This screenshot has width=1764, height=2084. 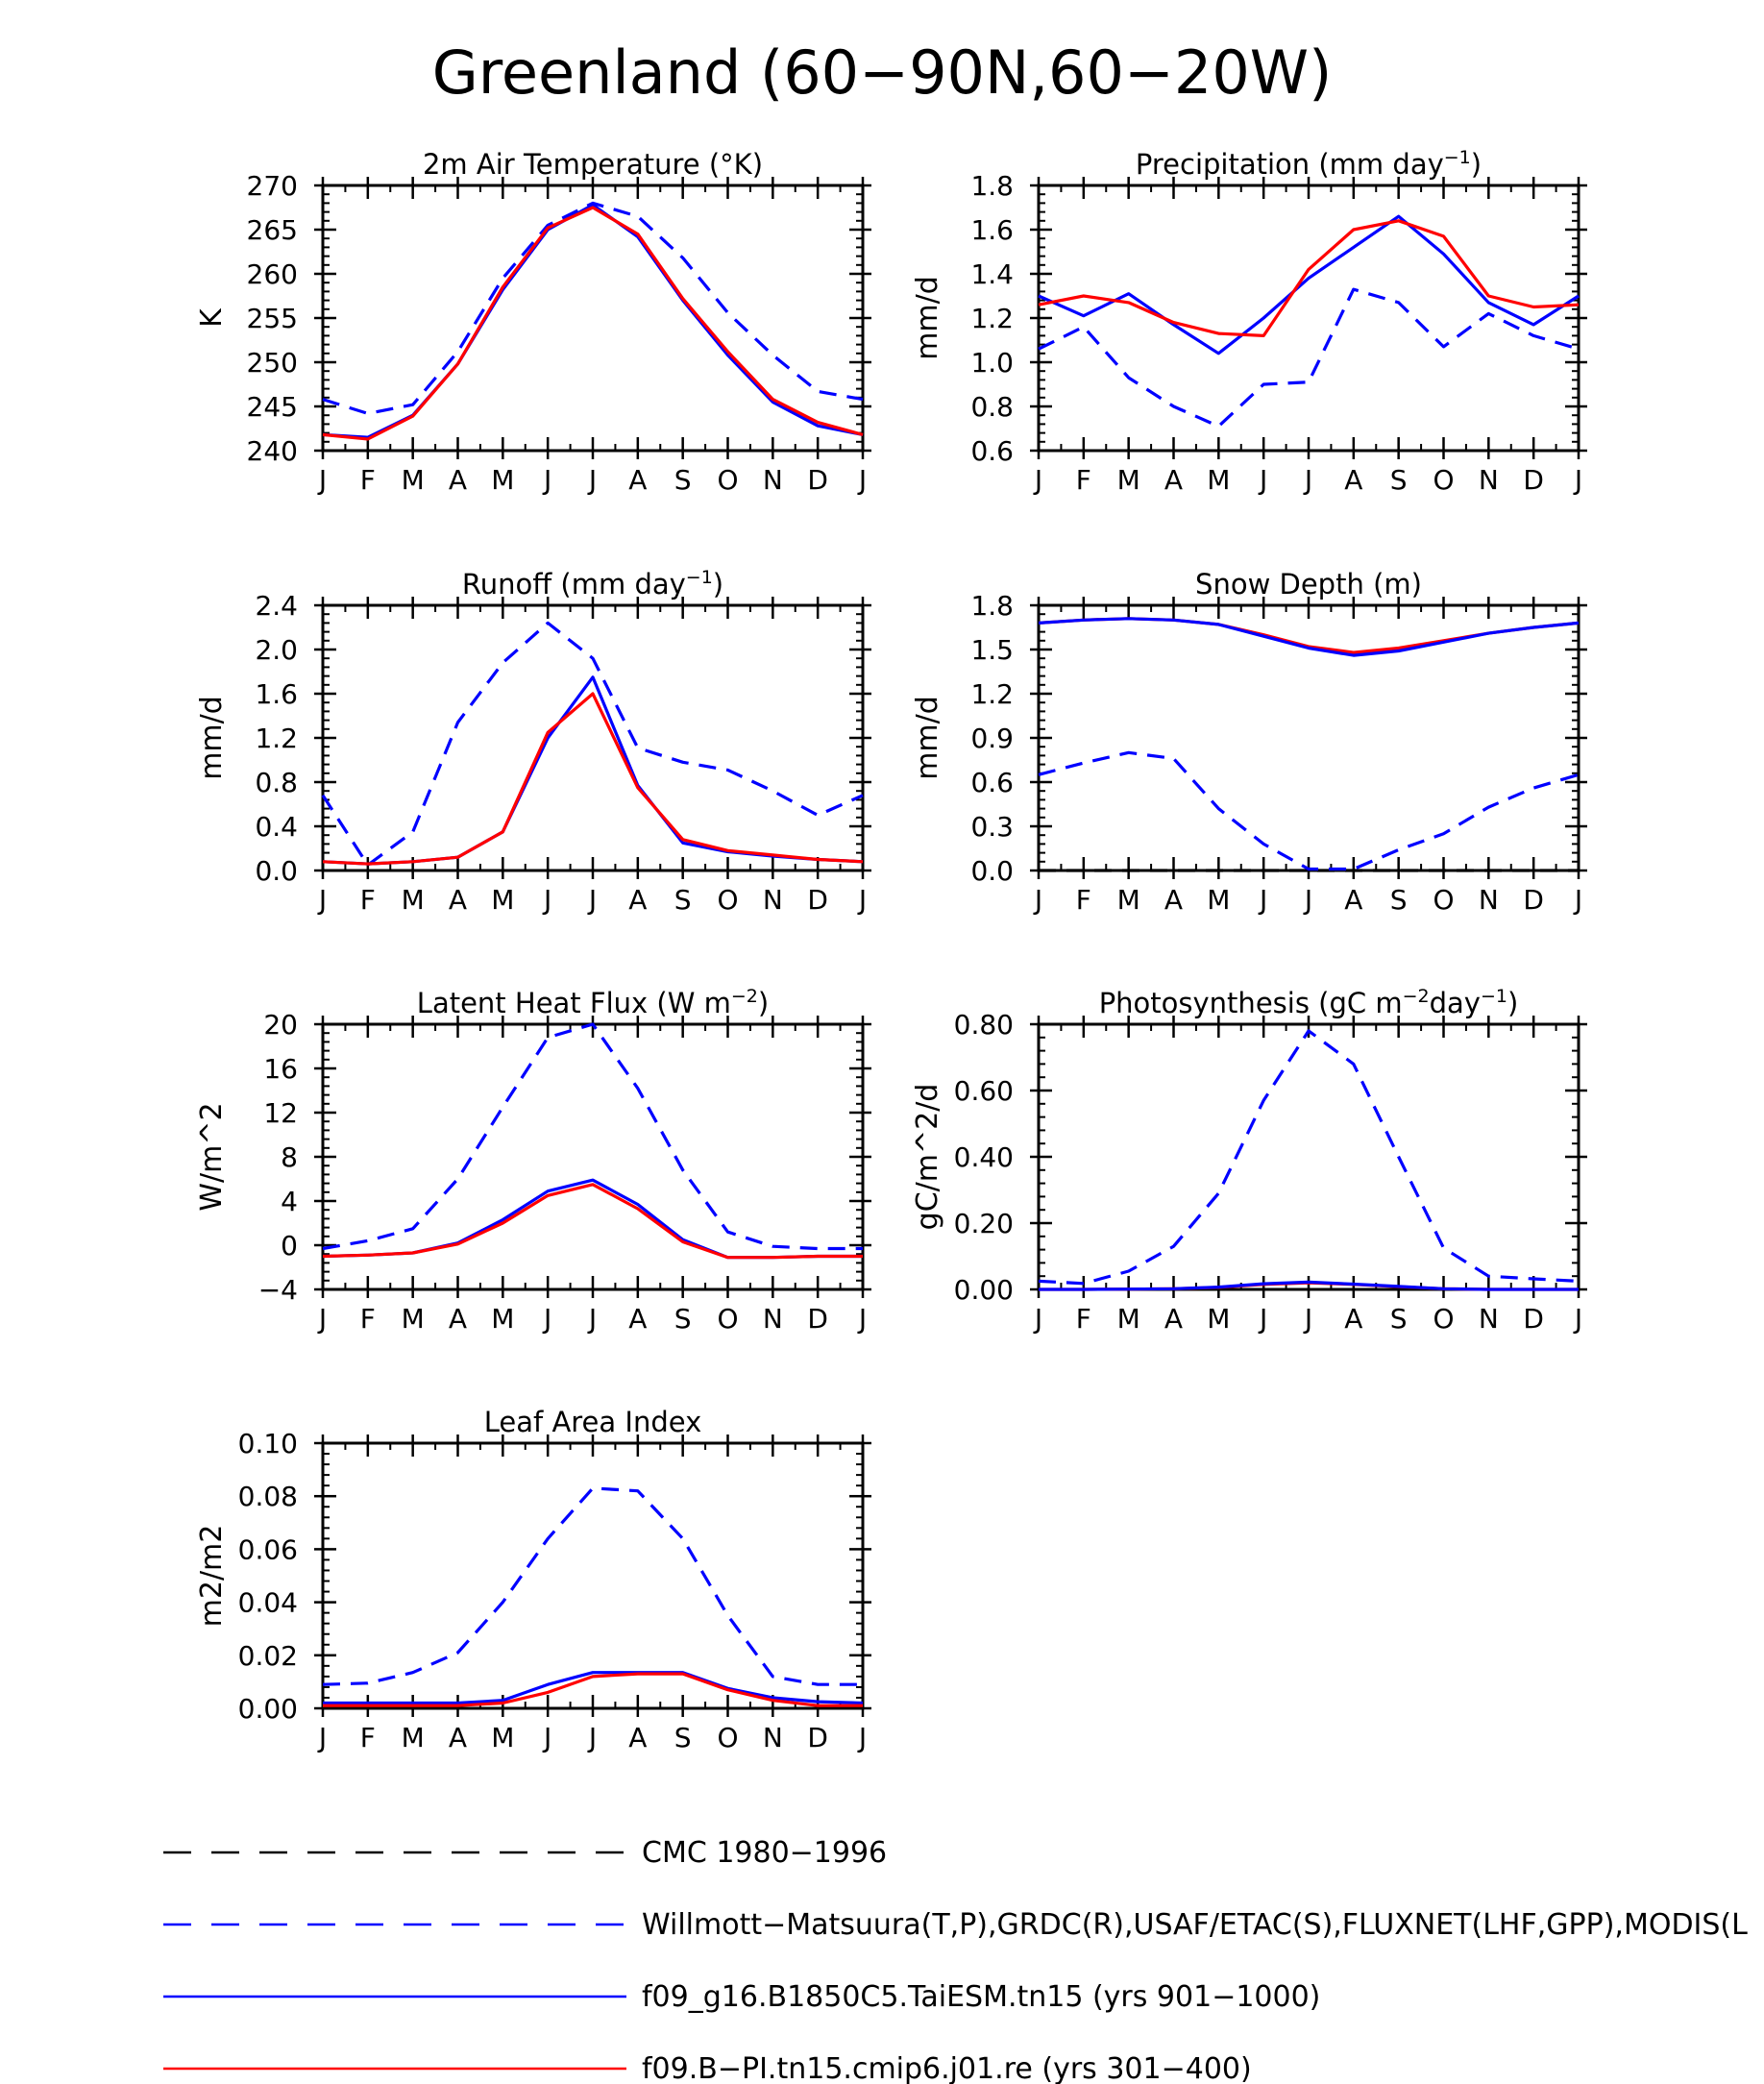 I want to click on y-tick-label: 0.04, so click(x=268, y=1603).